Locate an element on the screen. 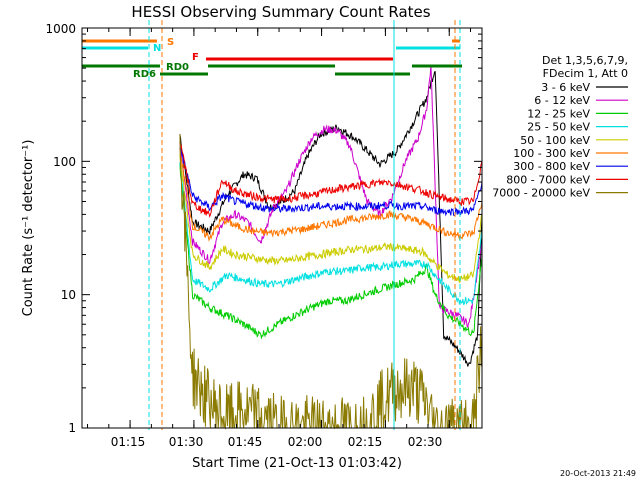  y-axis-label: Count Rate (s⁻¹ detector⁻¹) is located at coordinates (28, 228).